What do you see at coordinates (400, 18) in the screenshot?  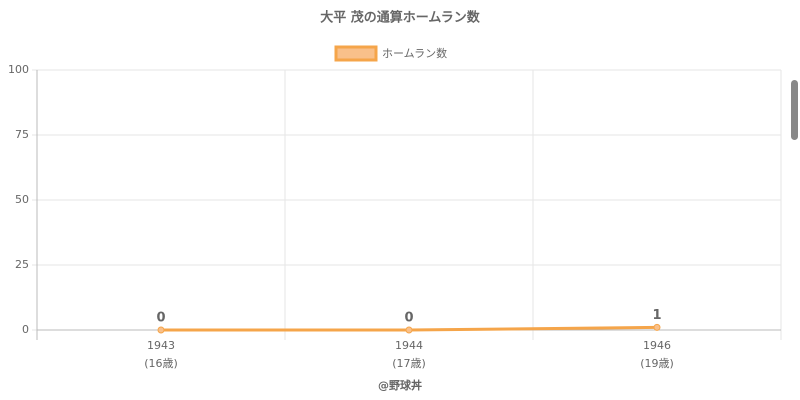 I see `chart-title: 大平 茂の通算ホームラン数` at bounding box center [400, 18].